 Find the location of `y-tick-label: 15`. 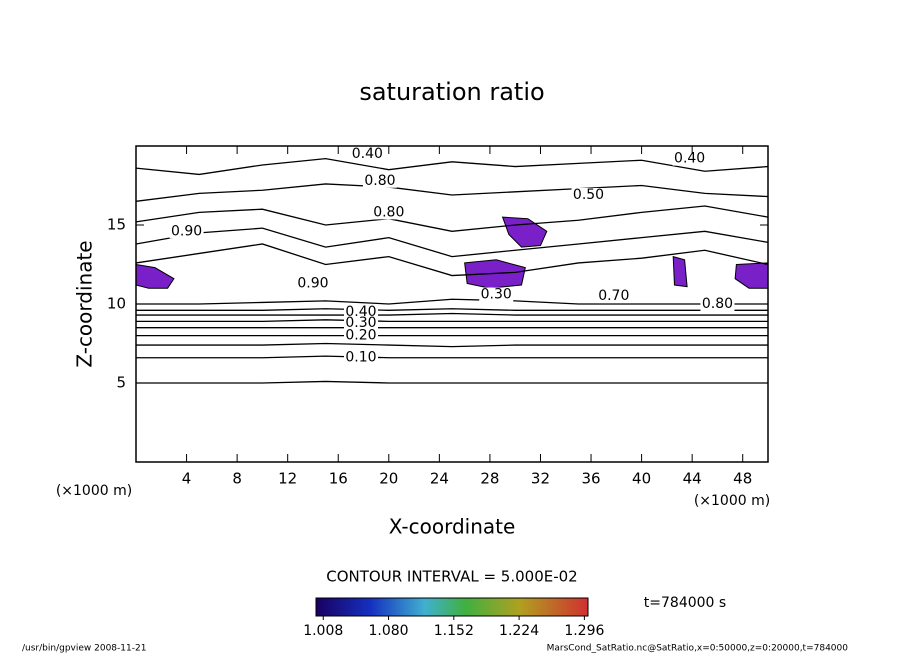

y-tick-label: 15 is located at coordinates (116, 225).